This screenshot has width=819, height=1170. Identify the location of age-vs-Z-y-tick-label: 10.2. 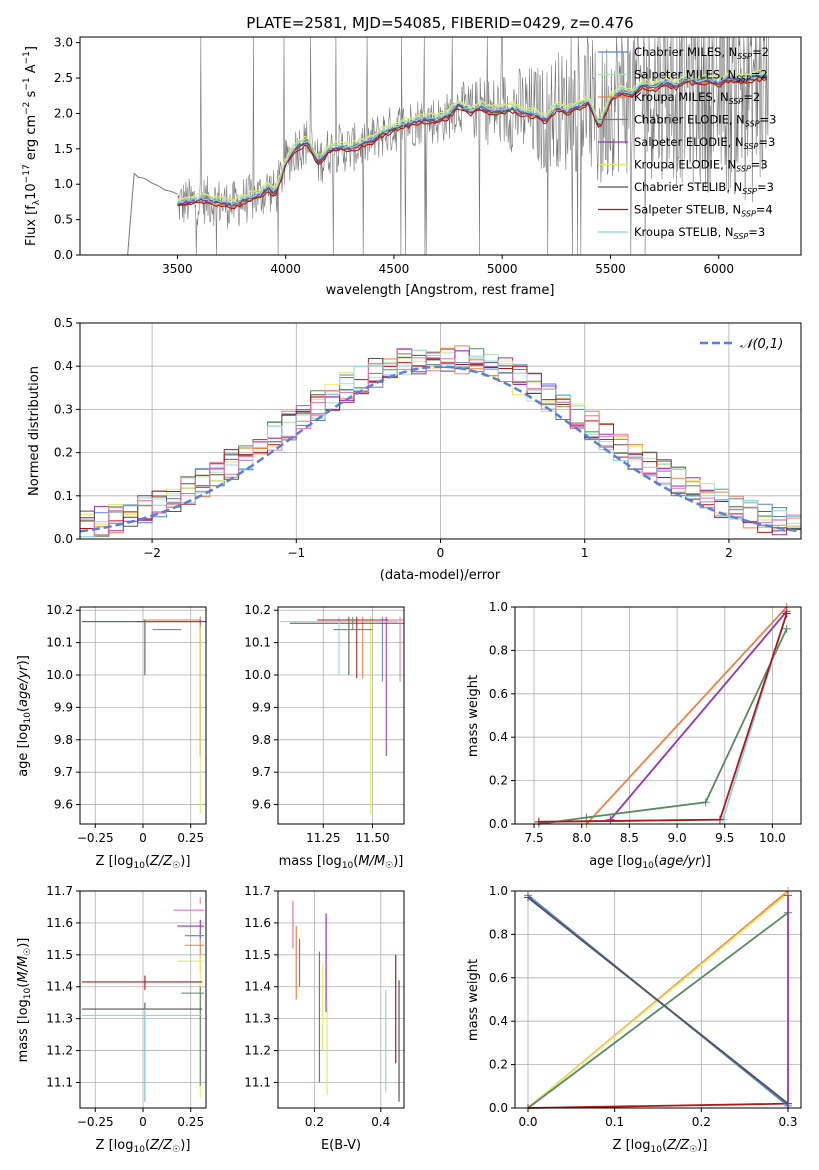
(59, 610).